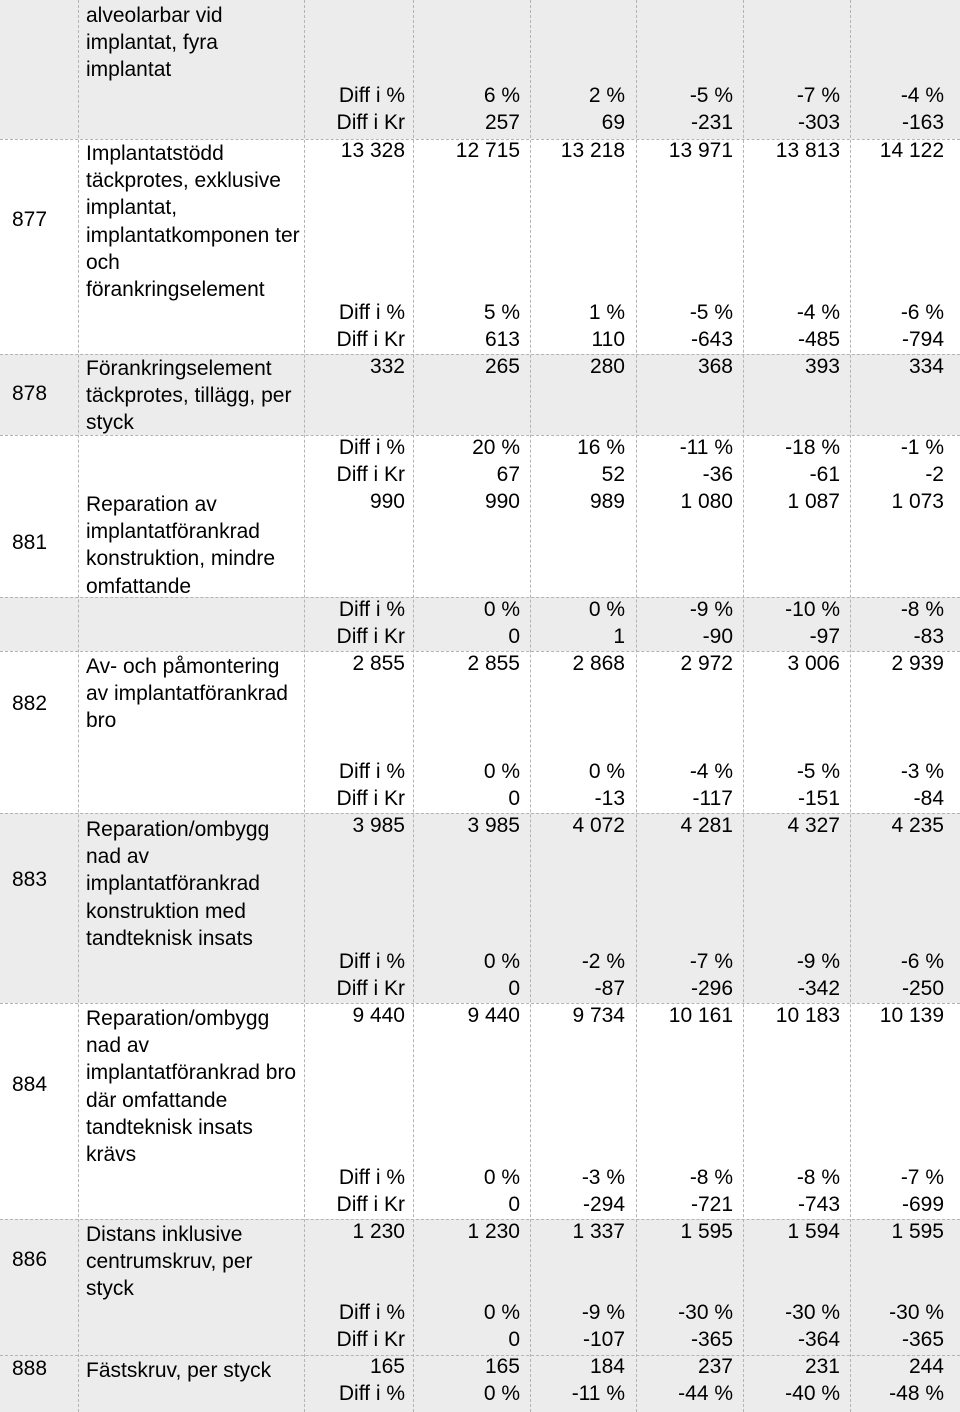 The height and width of the screenshot is (1412, 960). Describe the element at coordinates (926, 366) in the screenshot. I see `value-cell: 334` at that location.